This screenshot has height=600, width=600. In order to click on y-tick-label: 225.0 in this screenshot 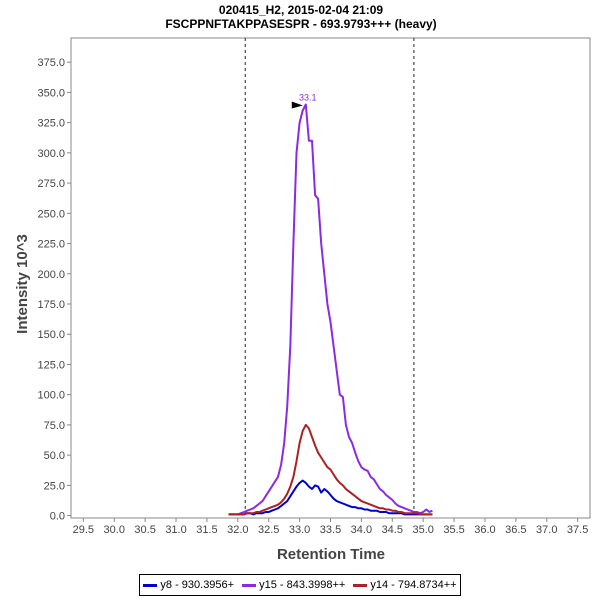, I will do `click(51, 245)`.